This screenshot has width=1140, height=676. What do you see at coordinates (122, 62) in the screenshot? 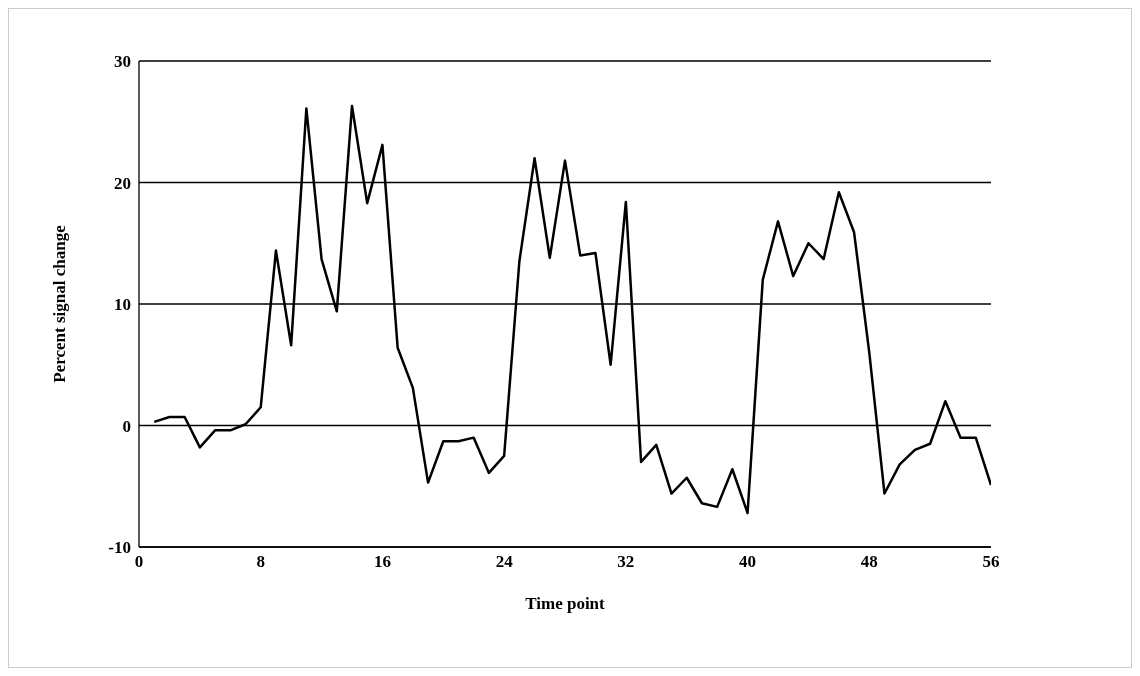
I see `y-tick-label: 30` at bounding box center [122, 62].